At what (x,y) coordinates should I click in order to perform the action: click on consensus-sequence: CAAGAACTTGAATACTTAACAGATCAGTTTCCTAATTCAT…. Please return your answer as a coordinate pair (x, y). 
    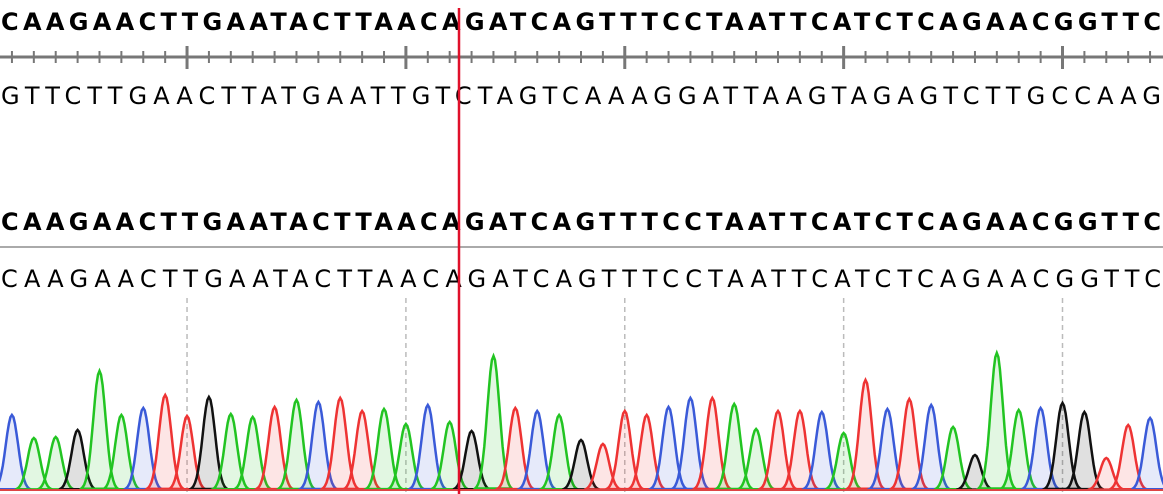
    Looking at the image, I should click on (581, 222).